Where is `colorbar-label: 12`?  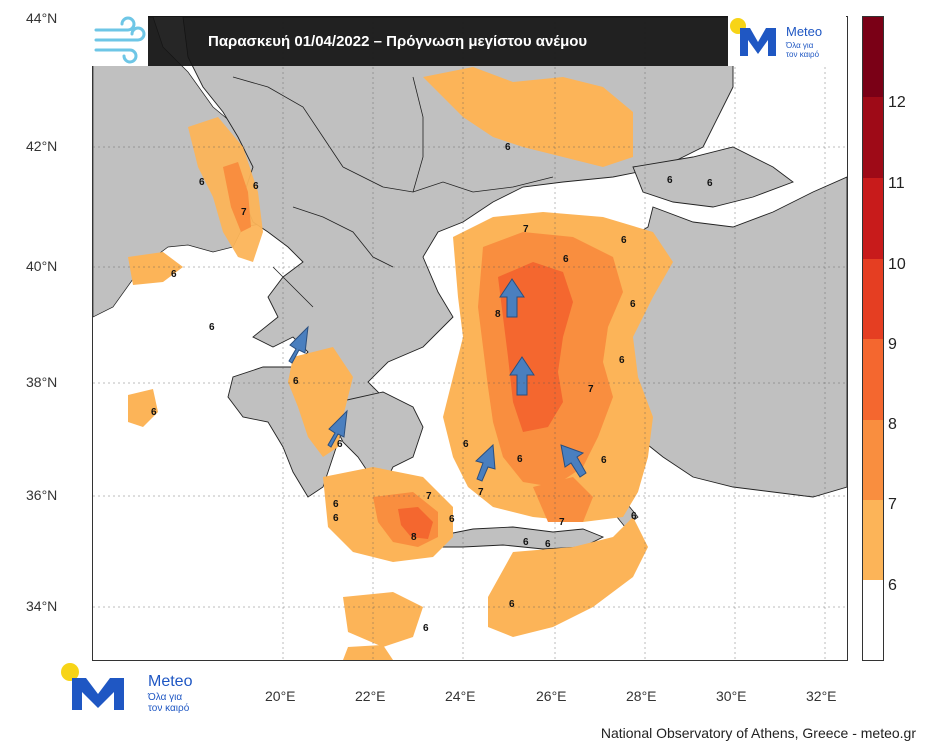
colorbar-label: 12 is located at coordinates (897, 102).